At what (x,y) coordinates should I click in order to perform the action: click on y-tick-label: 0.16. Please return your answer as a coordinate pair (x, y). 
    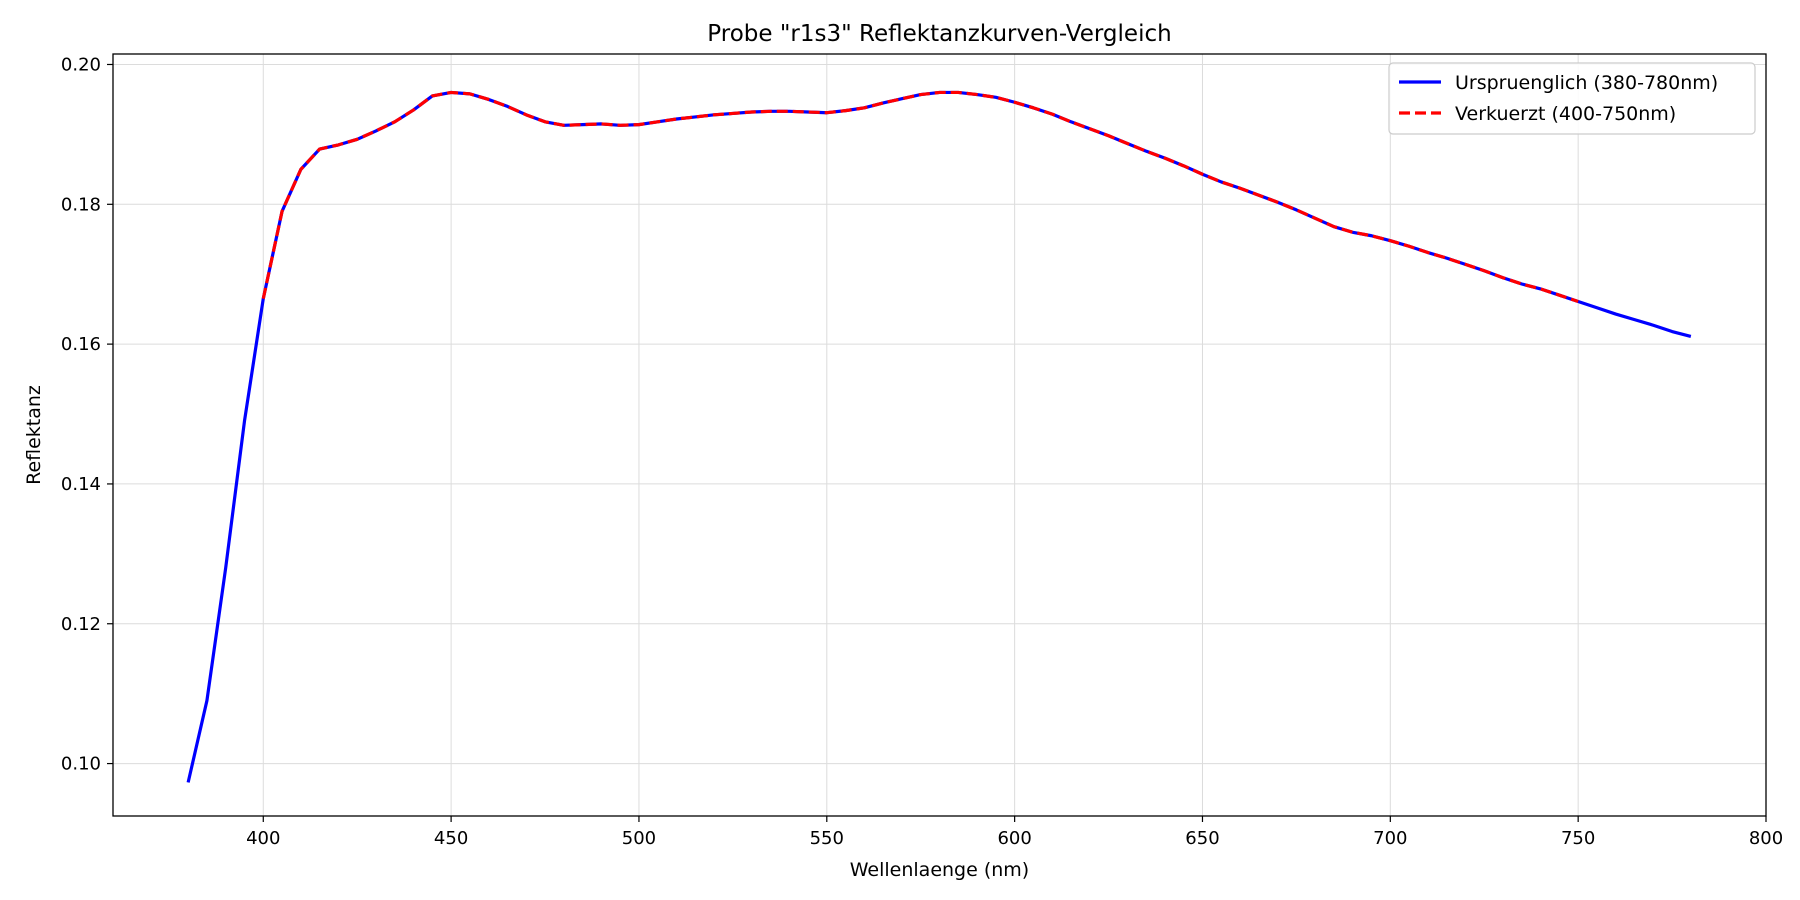
    Looking at the image, I should click on (81, 344).